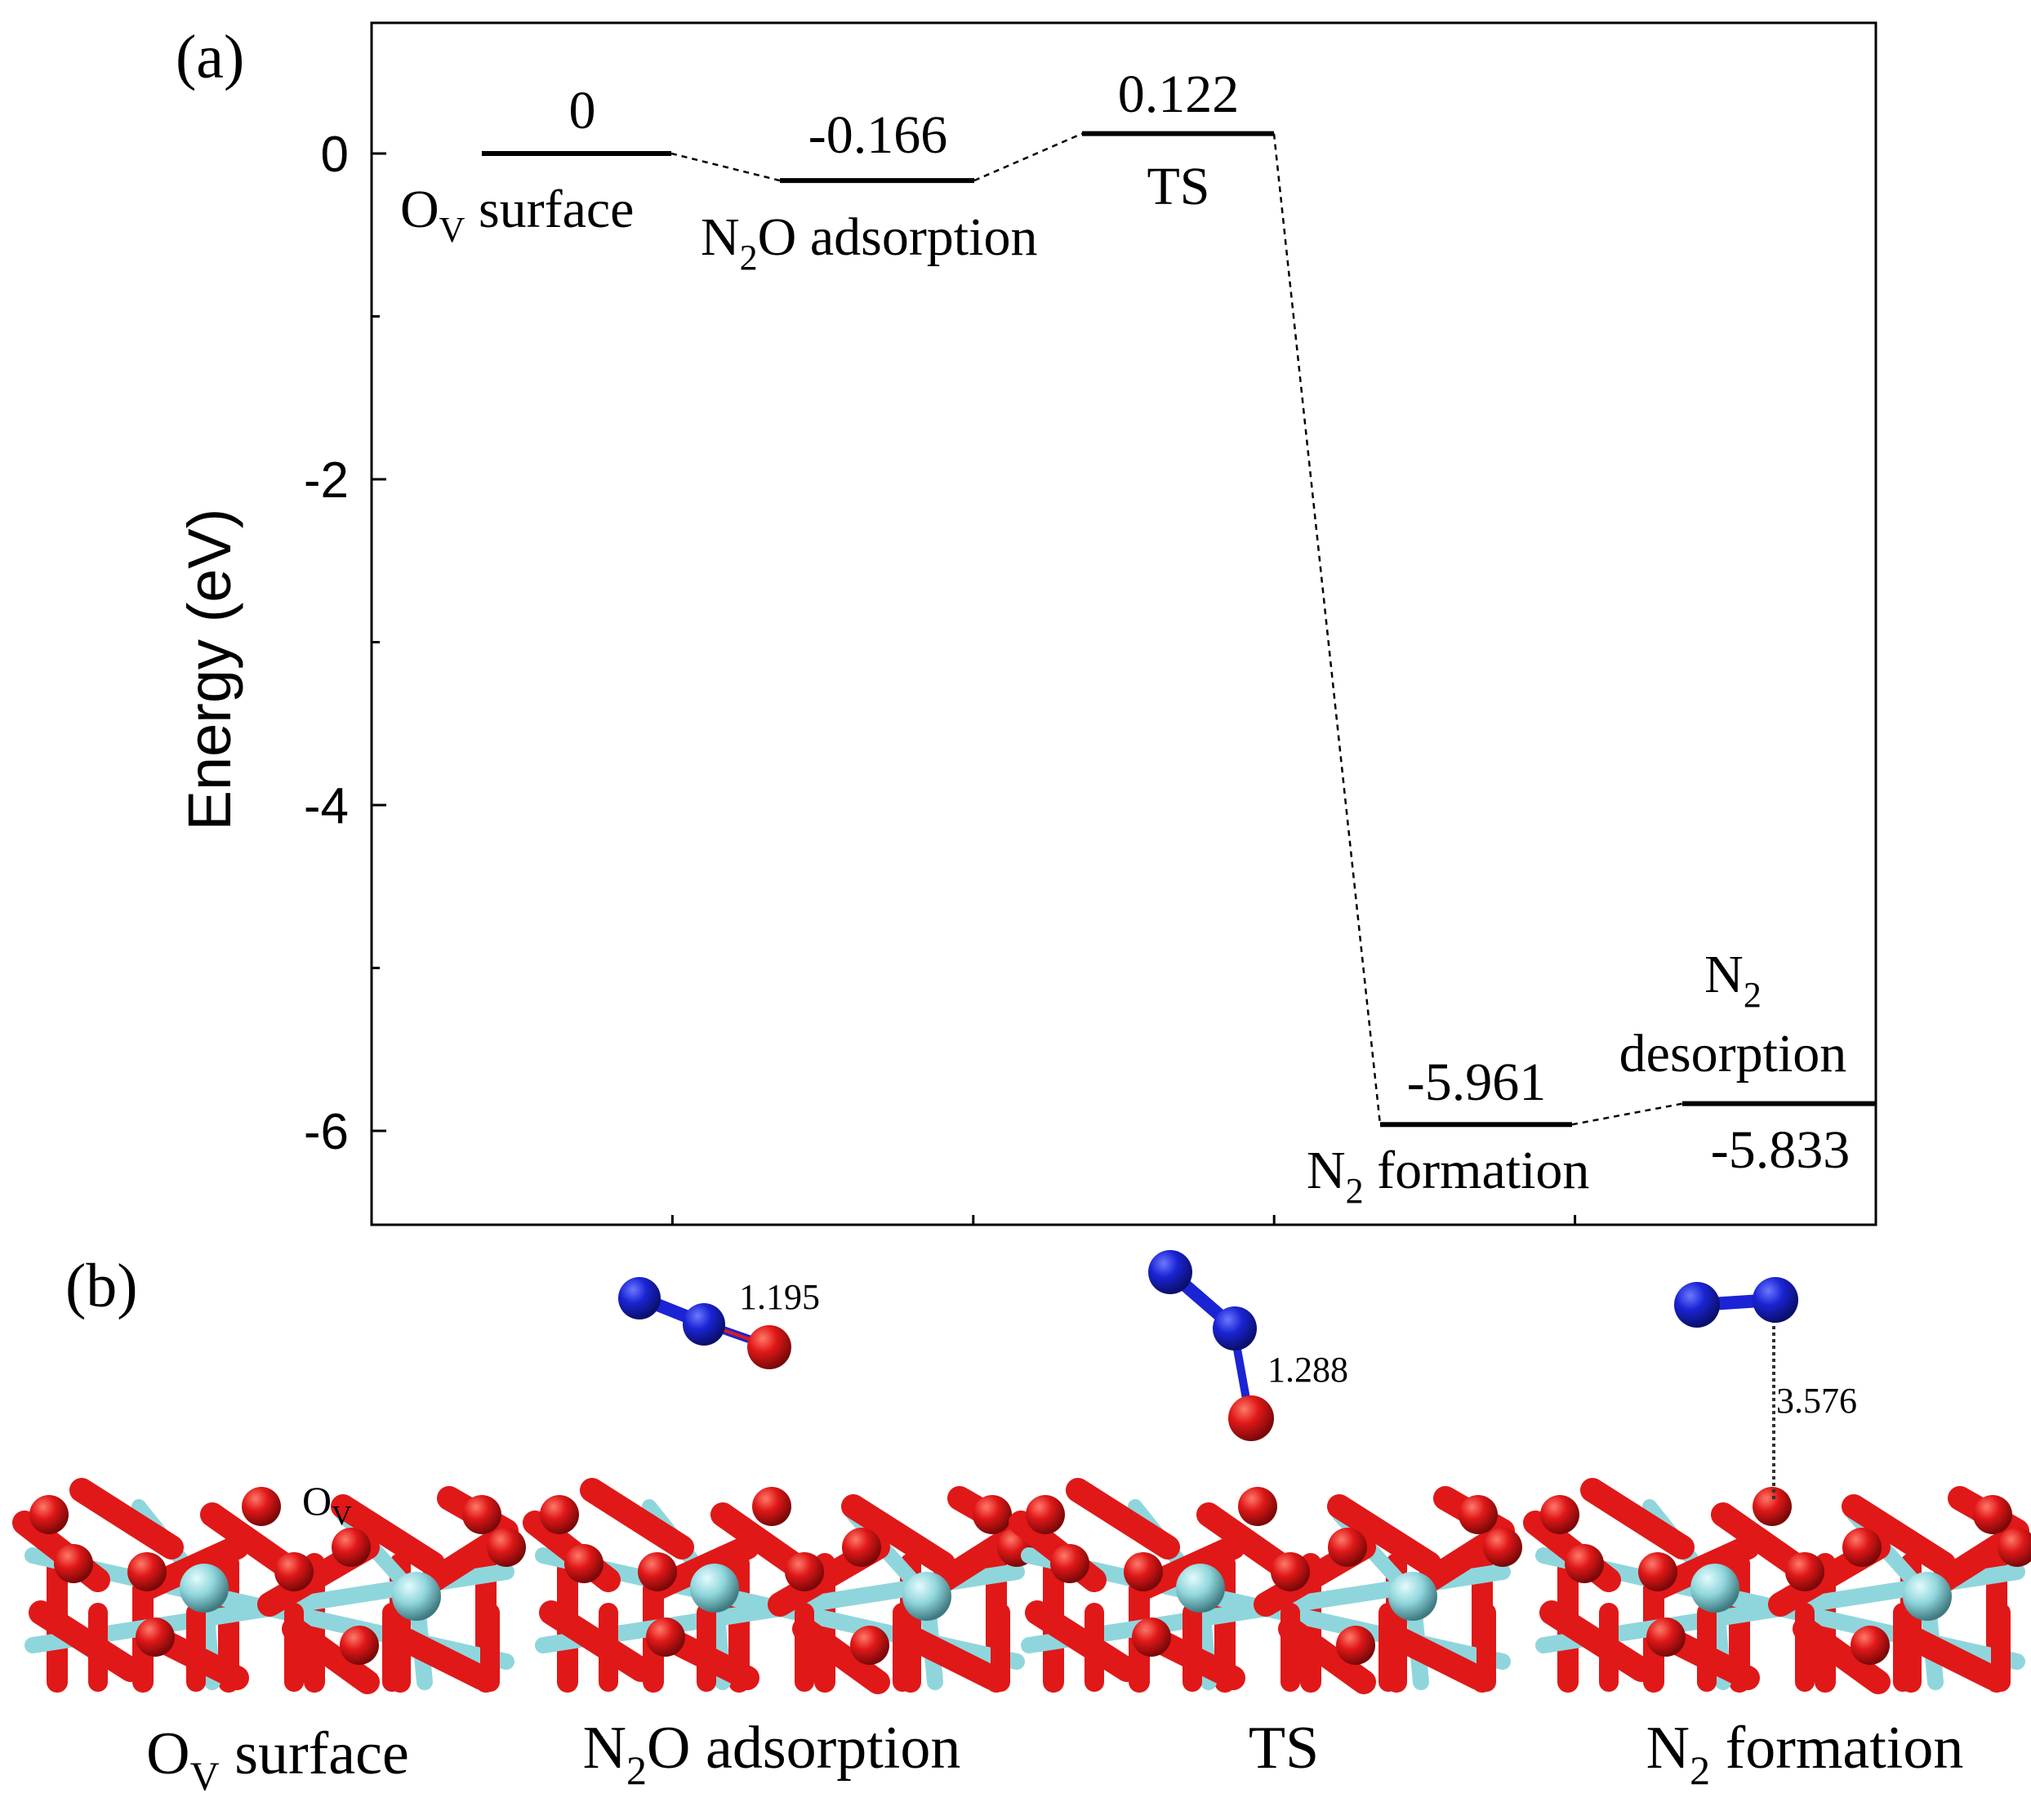  Describe the element at coordinates (1178, 187) in the screenshot. I see `state-label-ts: TS` at that location.